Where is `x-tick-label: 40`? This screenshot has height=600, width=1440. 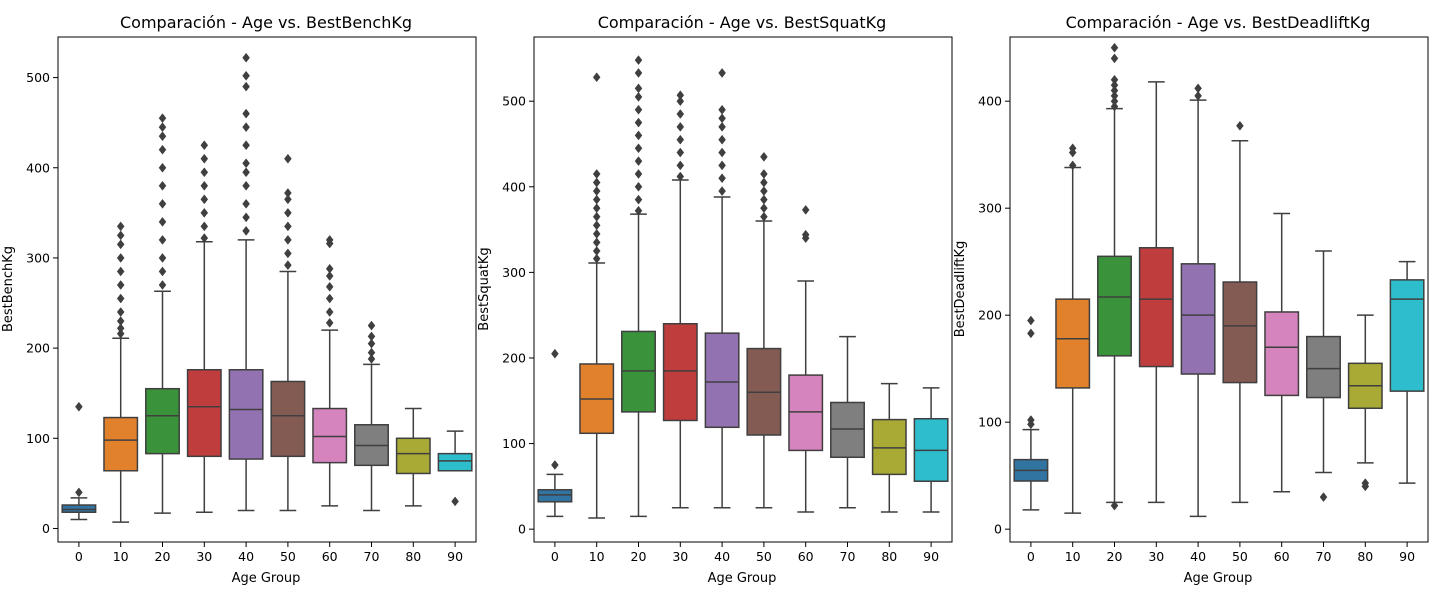
x-tick-label: 40 is located at coordinates (1198, 556).